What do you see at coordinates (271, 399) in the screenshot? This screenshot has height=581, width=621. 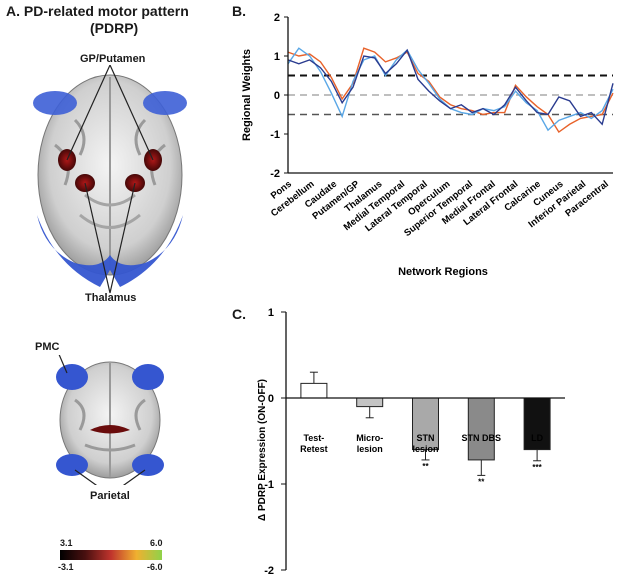 I see `c-y-tick-label: 0` at bounding box center [271, 399].